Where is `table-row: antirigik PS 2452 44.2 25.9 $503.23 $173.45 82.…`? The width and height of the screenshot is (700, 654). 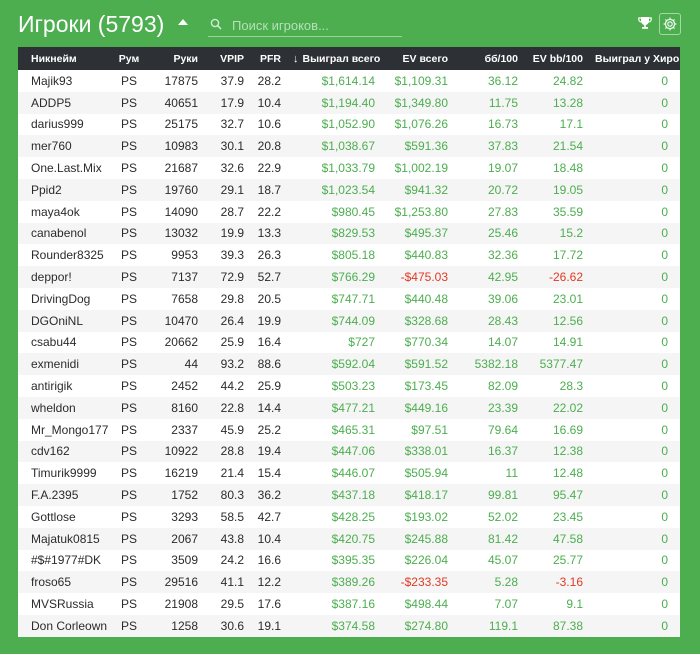
table-row: antirigik PS 2452 44.2 25.9 $503.23 $173.45 82.… is located at coordinates (349, 386).